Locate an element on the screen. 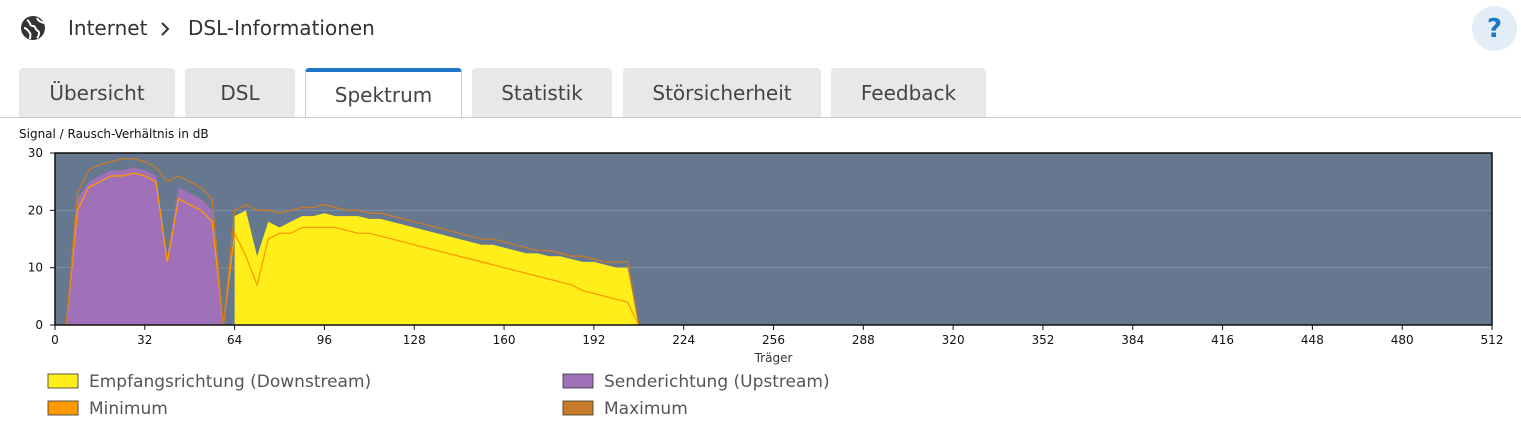 This screenshot has width=1521, height=435. tab: Störsicherheit is located at coordinates (722, 92).